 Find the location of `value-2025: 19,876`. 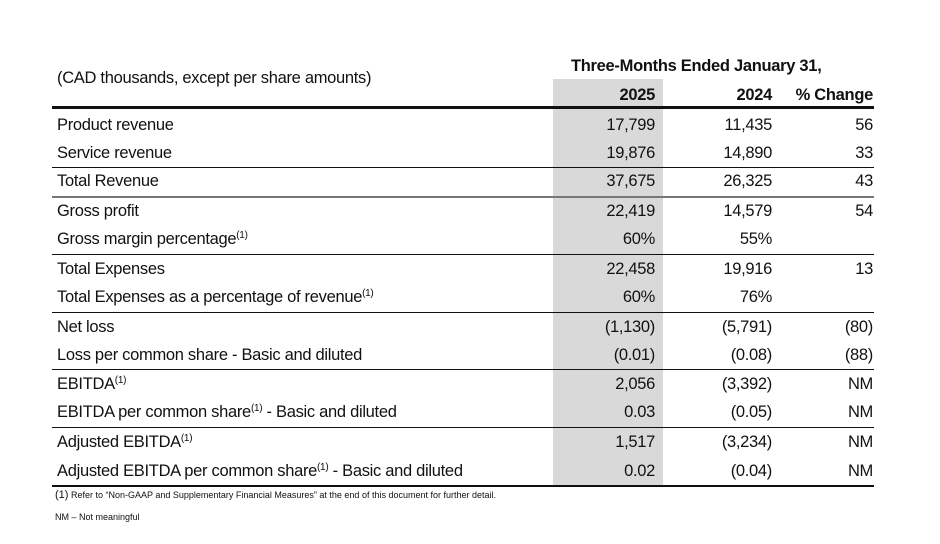

value-2025: 19,876 is located at coordinates (630, 153).